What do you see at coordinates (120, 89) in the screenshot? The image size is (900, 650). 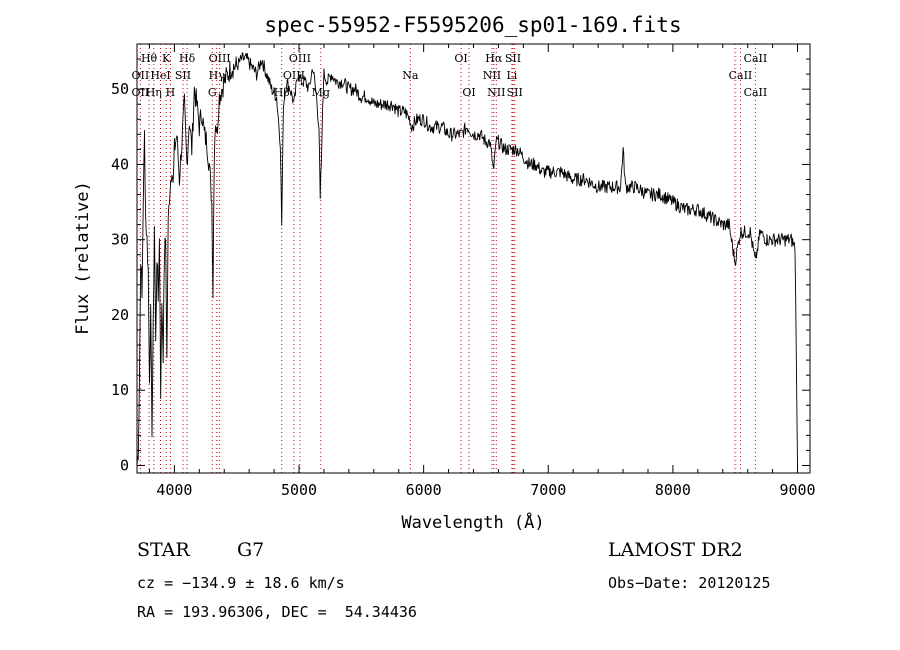 I see `y-tick-label: 50` at bounding box center [120, 89].